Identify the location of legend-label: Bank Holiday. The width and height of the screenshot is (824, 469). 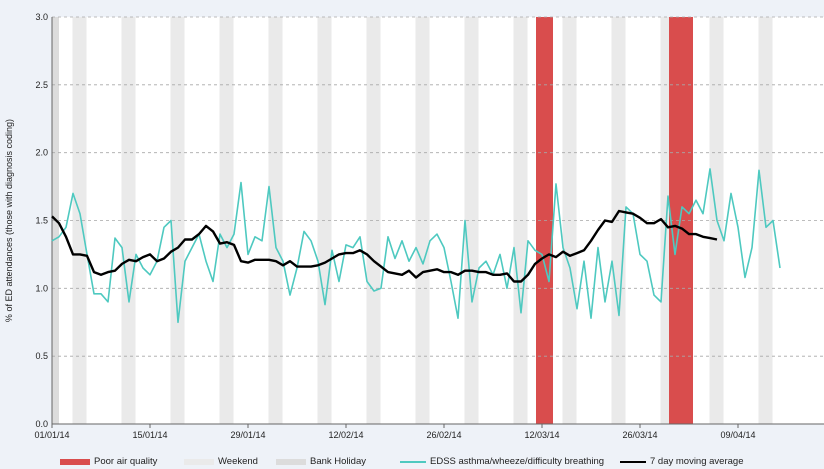
(338, 461).